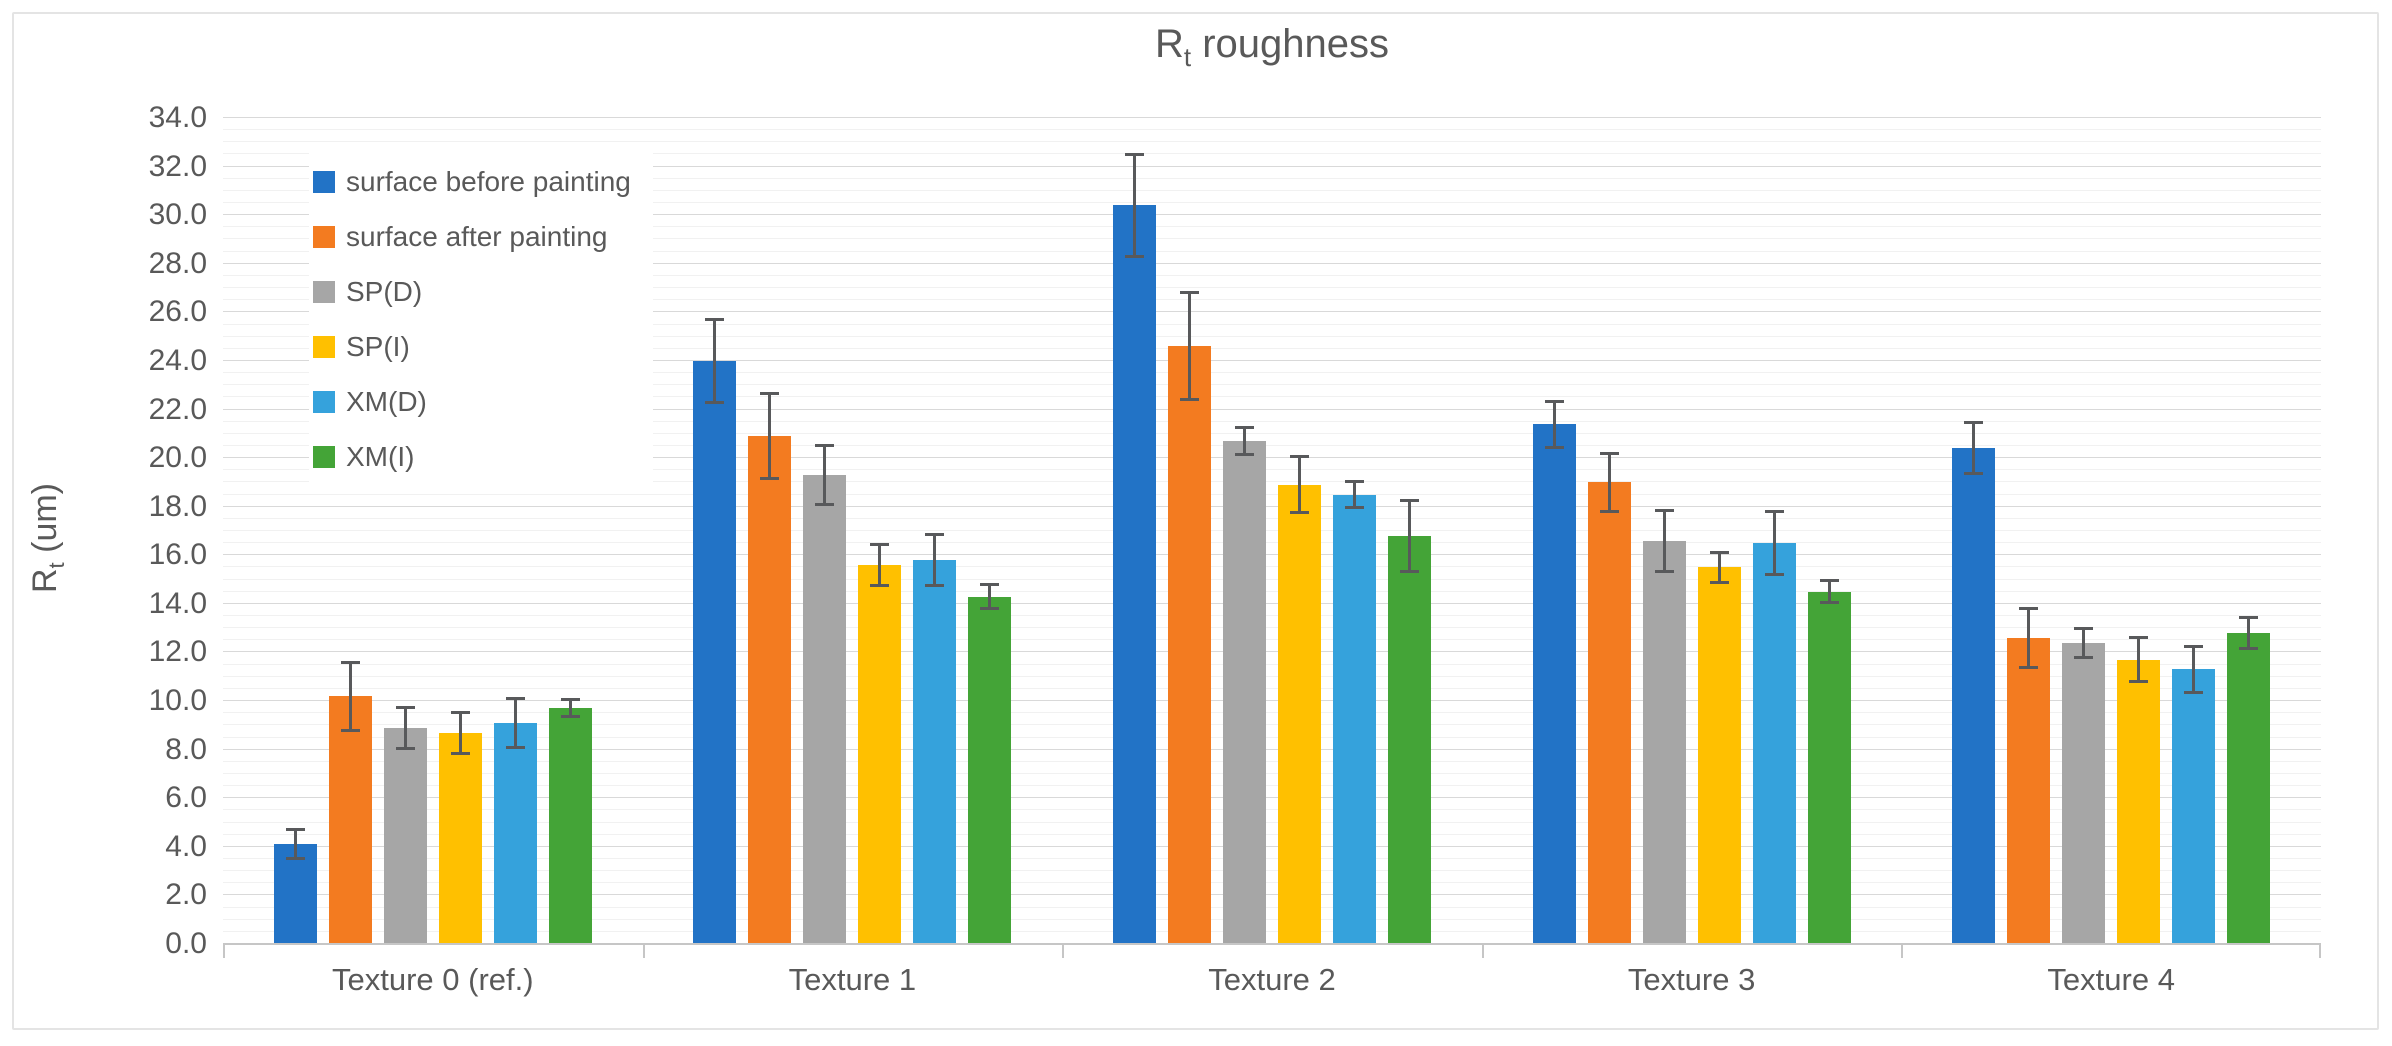 This screenshot has height=1046, width=2392. What do you see at coordinates (472, 236) in the screenshot?
I see `legend-item: surface after painting` at bounding box center [472, 236].